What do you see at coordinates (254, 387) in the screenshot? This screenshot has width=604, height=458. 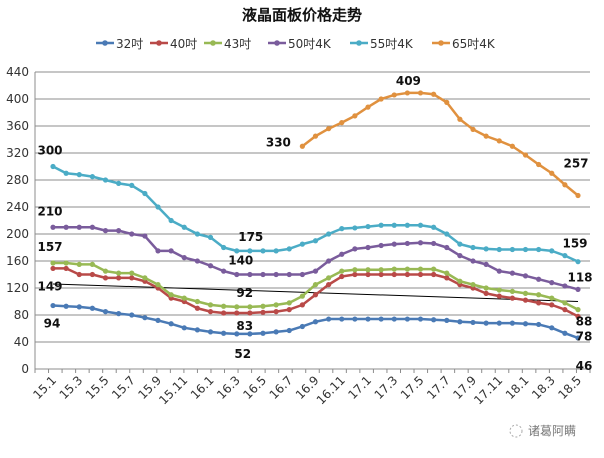 I see `x-tick-label: 16.5` at bounding box center [254, 387].